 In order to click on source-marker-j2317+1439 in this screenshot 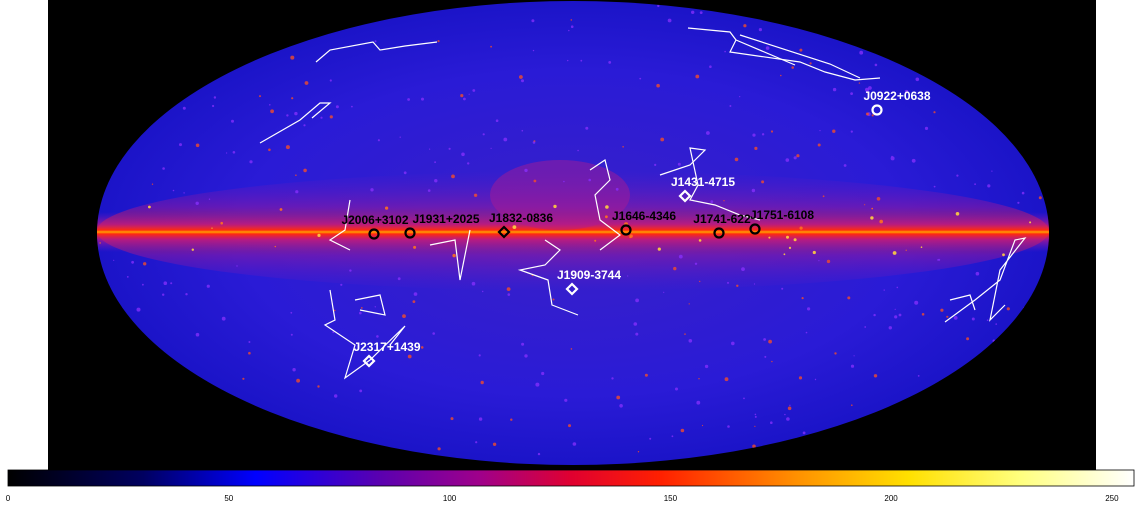, I will do `click(369, 361)`.